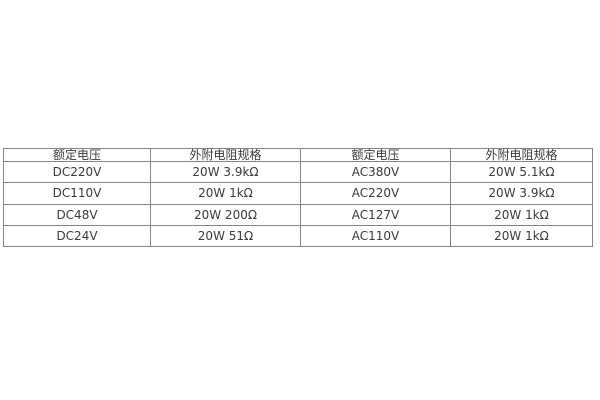 Image resolution: width=600 pixels, height=400 pixels. I want to click on table-row: DC24V 20W 51Ω AC110V 20W 1kΩ, so click(298, 236).